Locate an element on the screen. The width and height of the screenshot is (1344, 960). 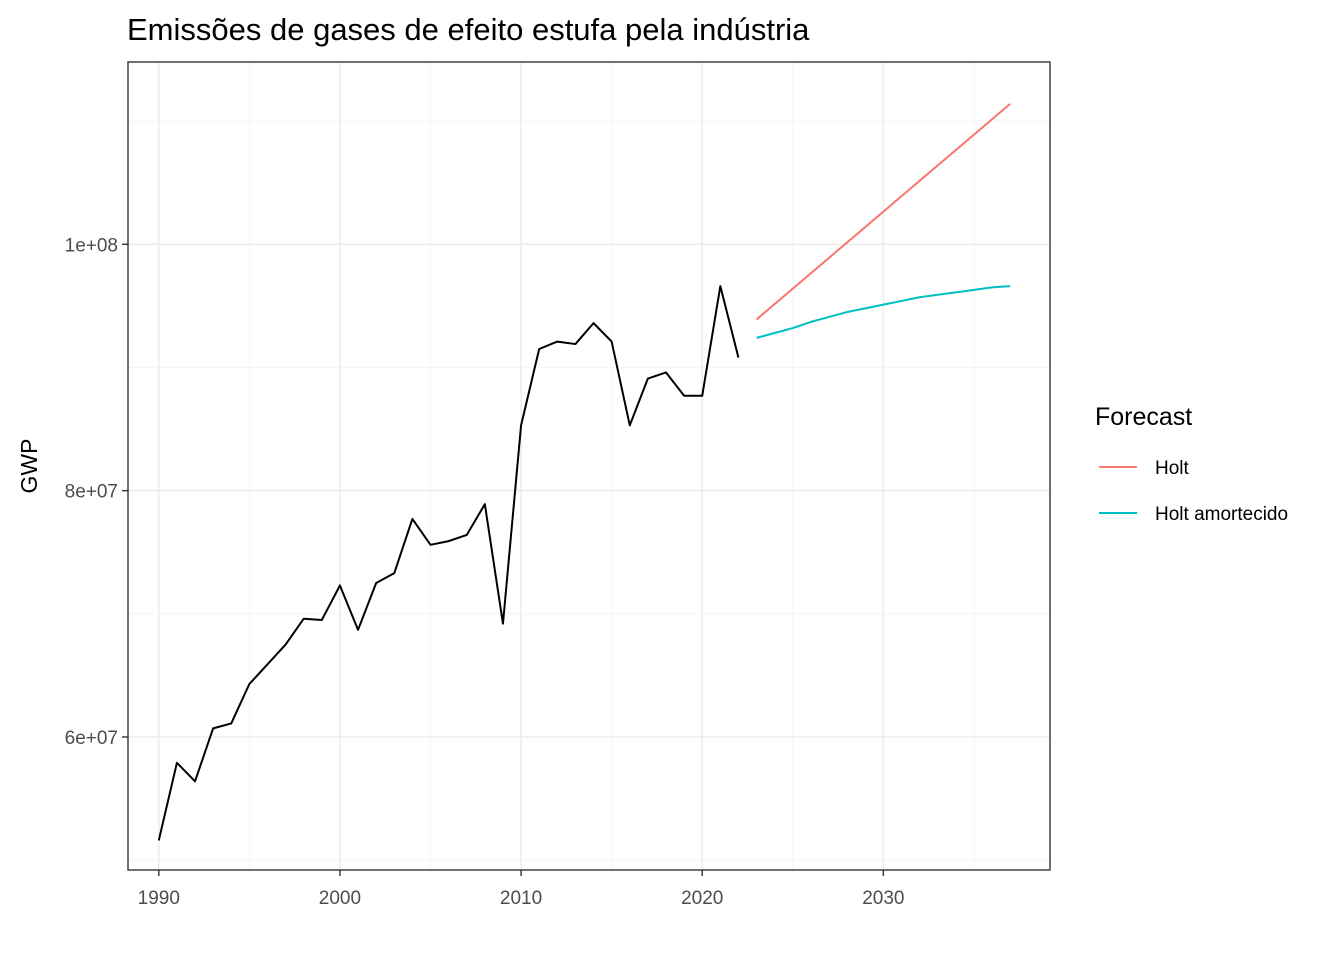
x-tick-label: 1990 is located at coordinates (159, 898).